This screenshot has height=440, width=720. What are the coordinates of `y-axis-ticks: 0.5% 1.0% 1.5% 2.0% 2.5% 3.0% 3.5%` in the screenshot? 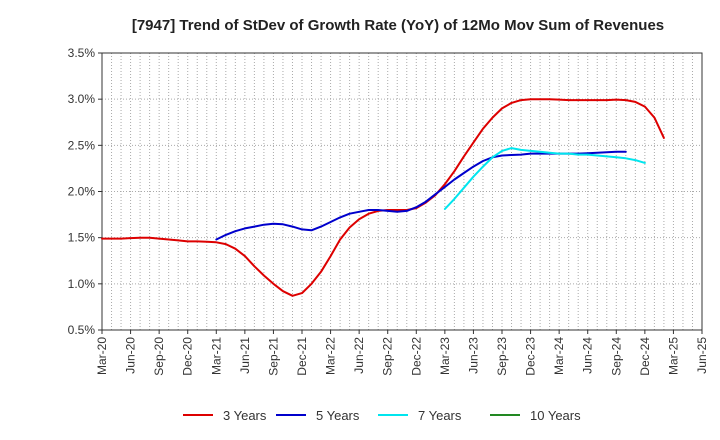 It's located at (85, 191).